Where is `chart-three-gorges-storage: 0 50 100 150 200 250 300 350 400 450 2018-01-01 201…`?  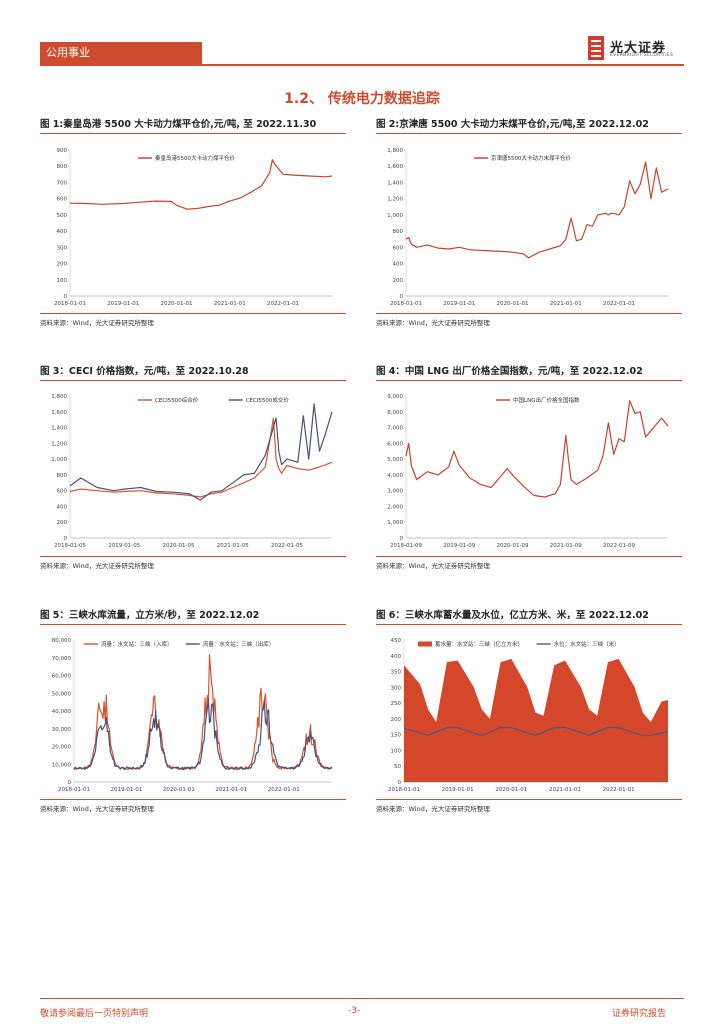 chart-three-gorges-storage: 0 50 100 150 200 250 300 350 400 450 2018-01-01 201… is located at coordinates (528, 715).